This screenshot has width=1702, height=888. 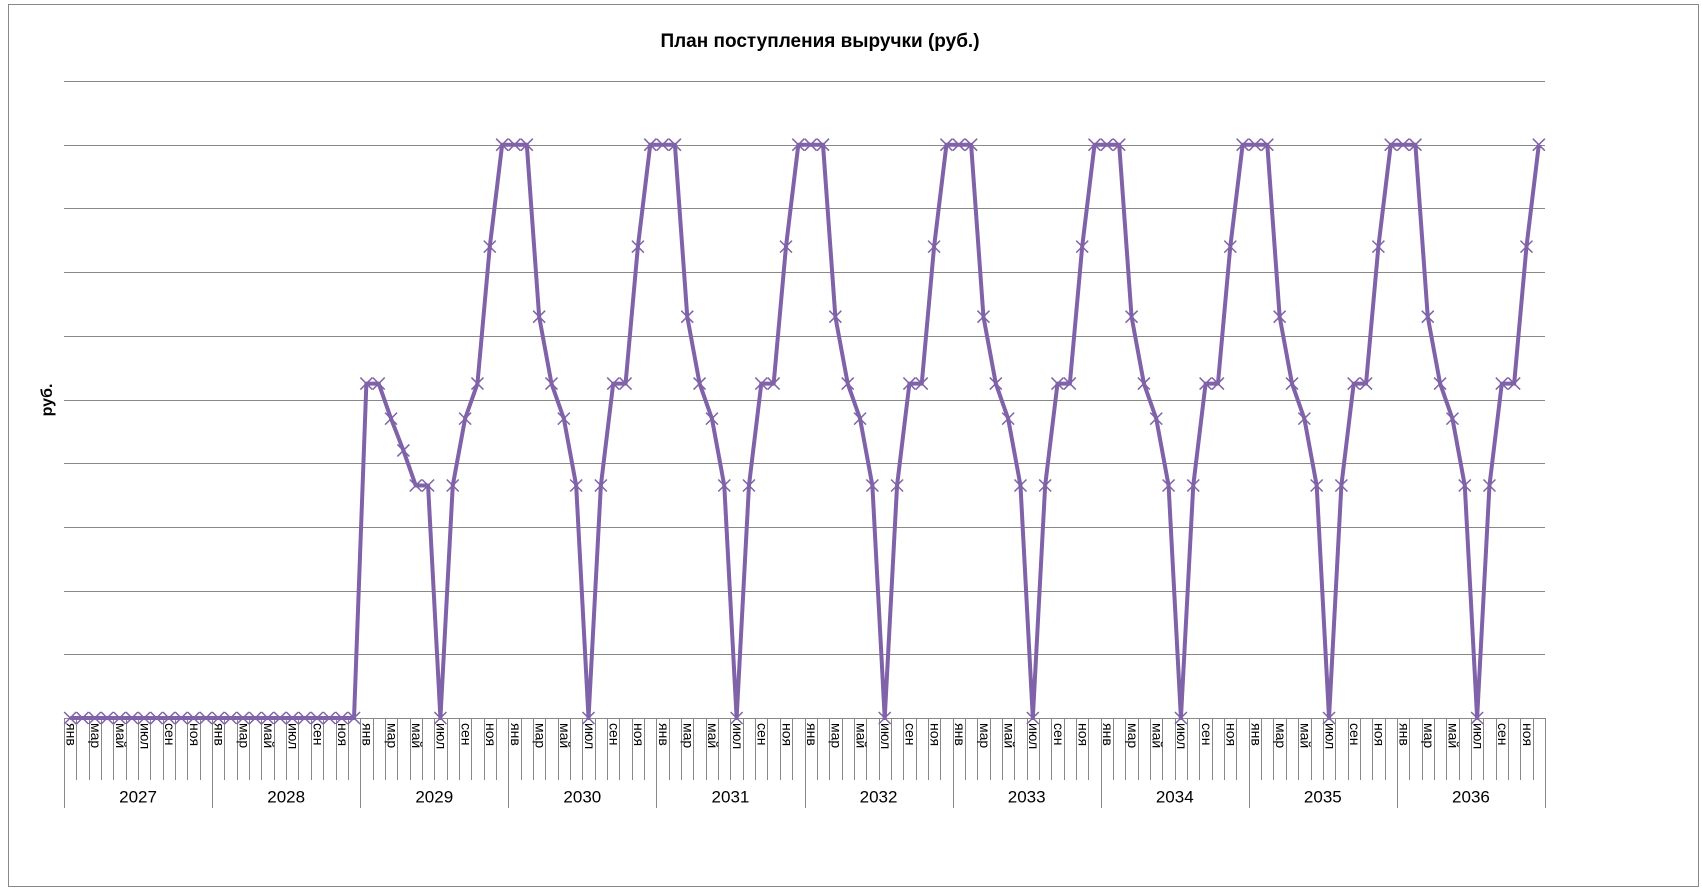 What do you see at coordinates (1175, 796) in the screenshot?
I see `x-group-label: 2034` at bounding box center [1175, 796].